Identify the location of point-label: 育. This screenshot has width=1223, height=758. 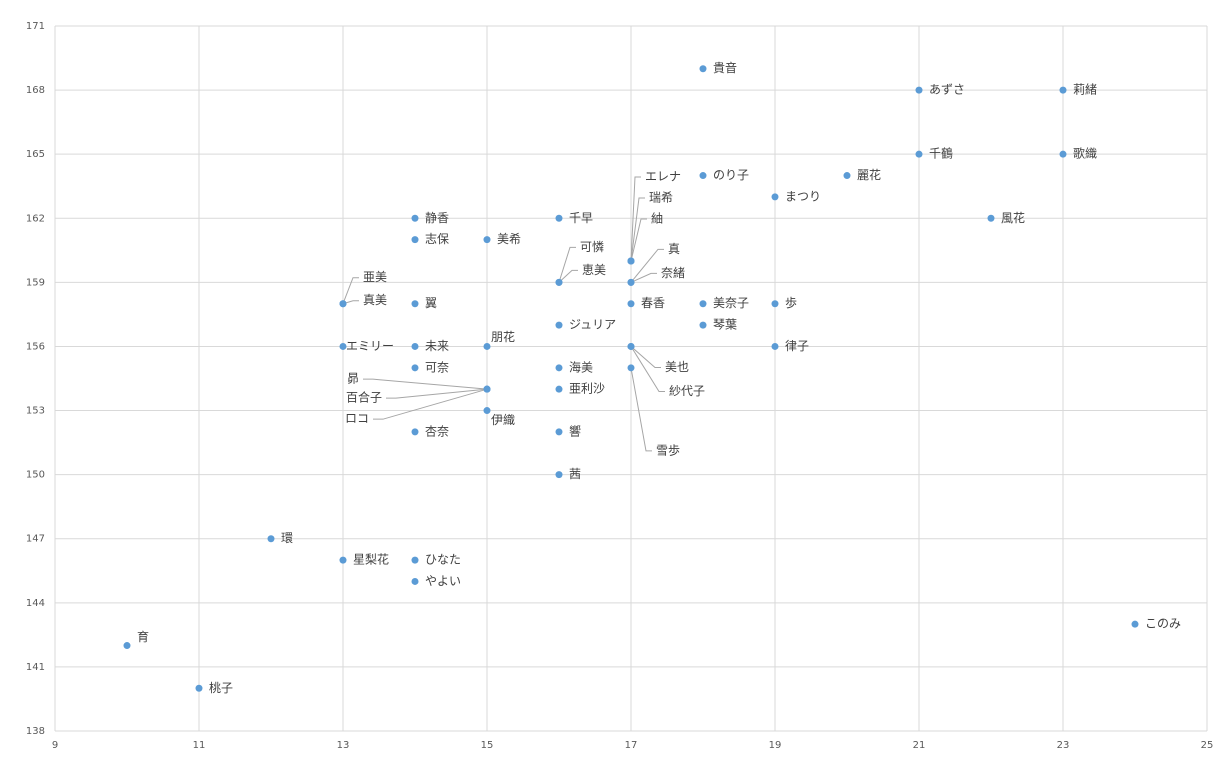
(143, 636).